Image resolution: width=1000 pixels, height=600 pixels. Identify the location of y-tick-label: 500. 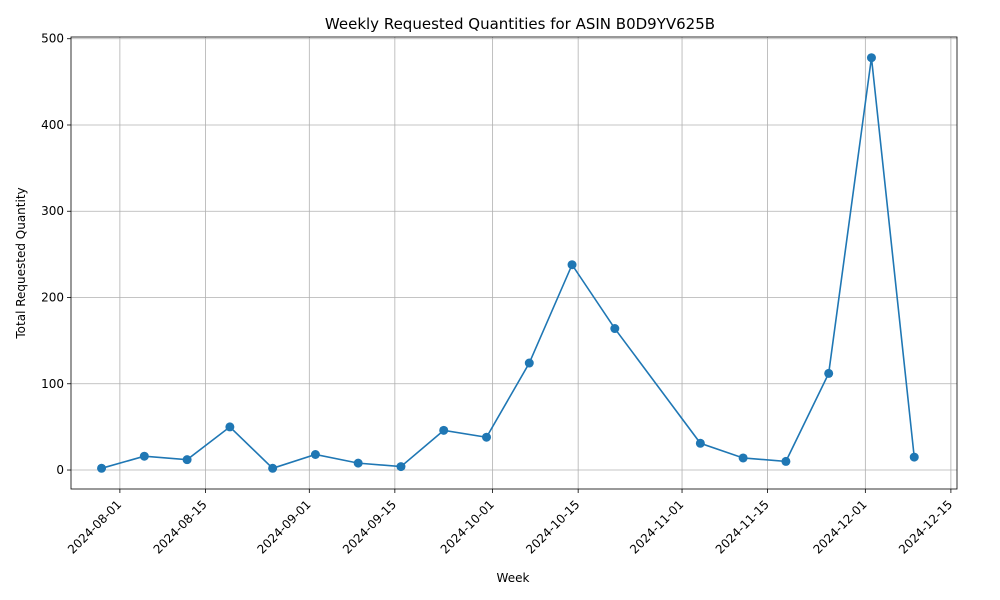
(52, 39).